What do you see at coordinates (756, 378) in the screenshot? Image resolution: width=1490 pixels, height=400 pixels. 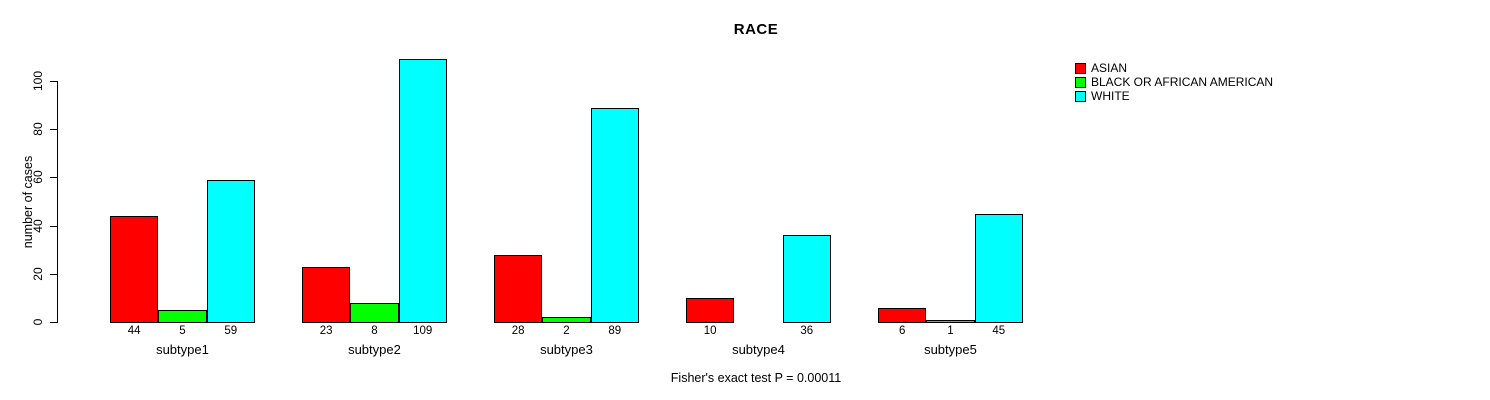 I see `footer-note: Fisher's exact test P = 0.00011` at bounding box center [756, 378].